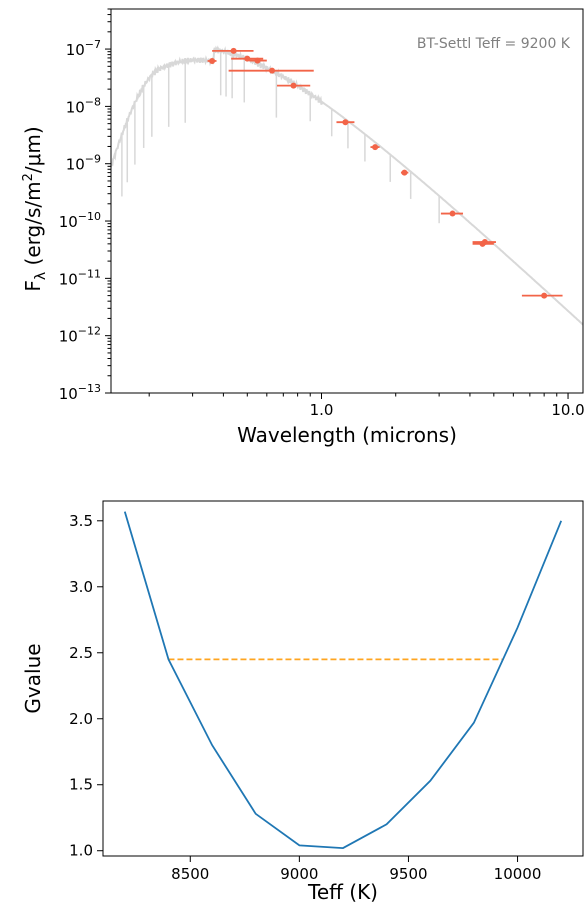  I want to click on y-tick-label-4: 10⁻¹¹, so click(80, 277).